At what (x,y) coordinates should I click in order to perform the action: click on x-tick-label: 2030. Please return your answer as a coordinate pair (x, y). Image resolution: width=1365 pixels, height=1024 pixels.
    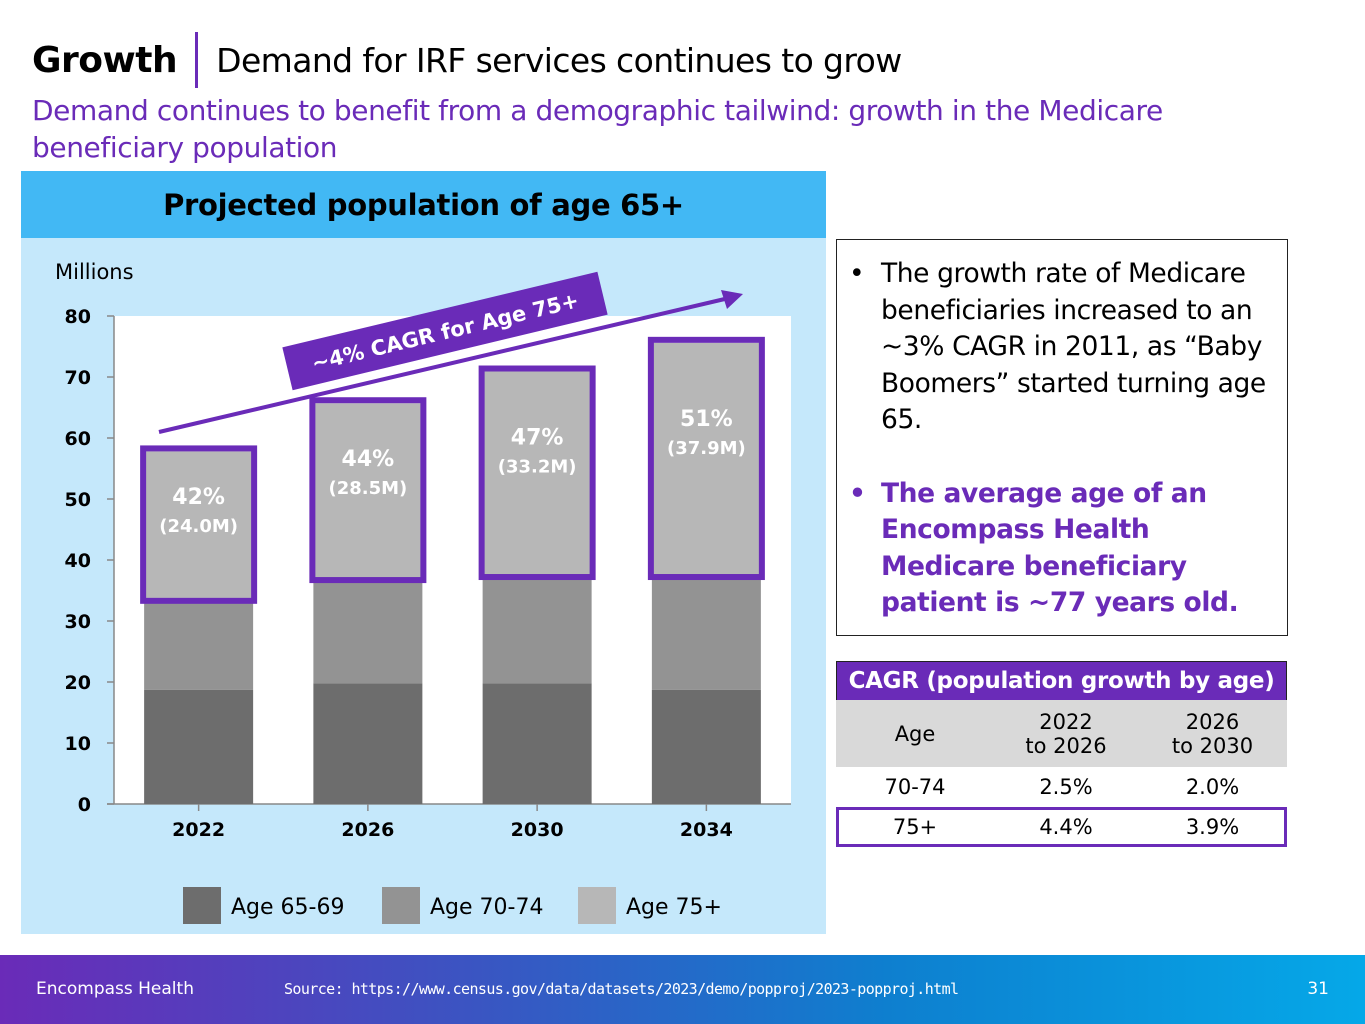
    Looking at the image, I should click on (537, 830).